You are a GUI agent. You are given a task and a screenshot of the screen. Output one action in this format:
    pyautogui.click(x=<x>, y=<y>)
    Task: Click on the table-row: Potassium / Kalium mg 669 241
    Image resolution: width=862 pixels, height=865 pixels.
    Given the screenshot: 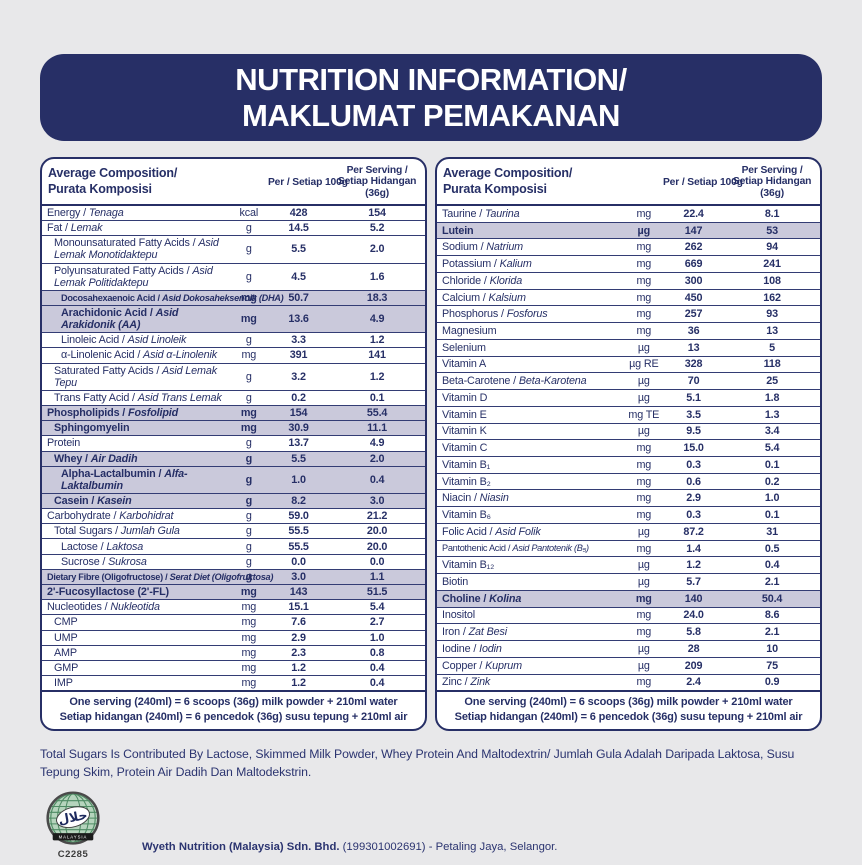 What is the action you would take?
    pyautogui.click(x=628, y=263)
    